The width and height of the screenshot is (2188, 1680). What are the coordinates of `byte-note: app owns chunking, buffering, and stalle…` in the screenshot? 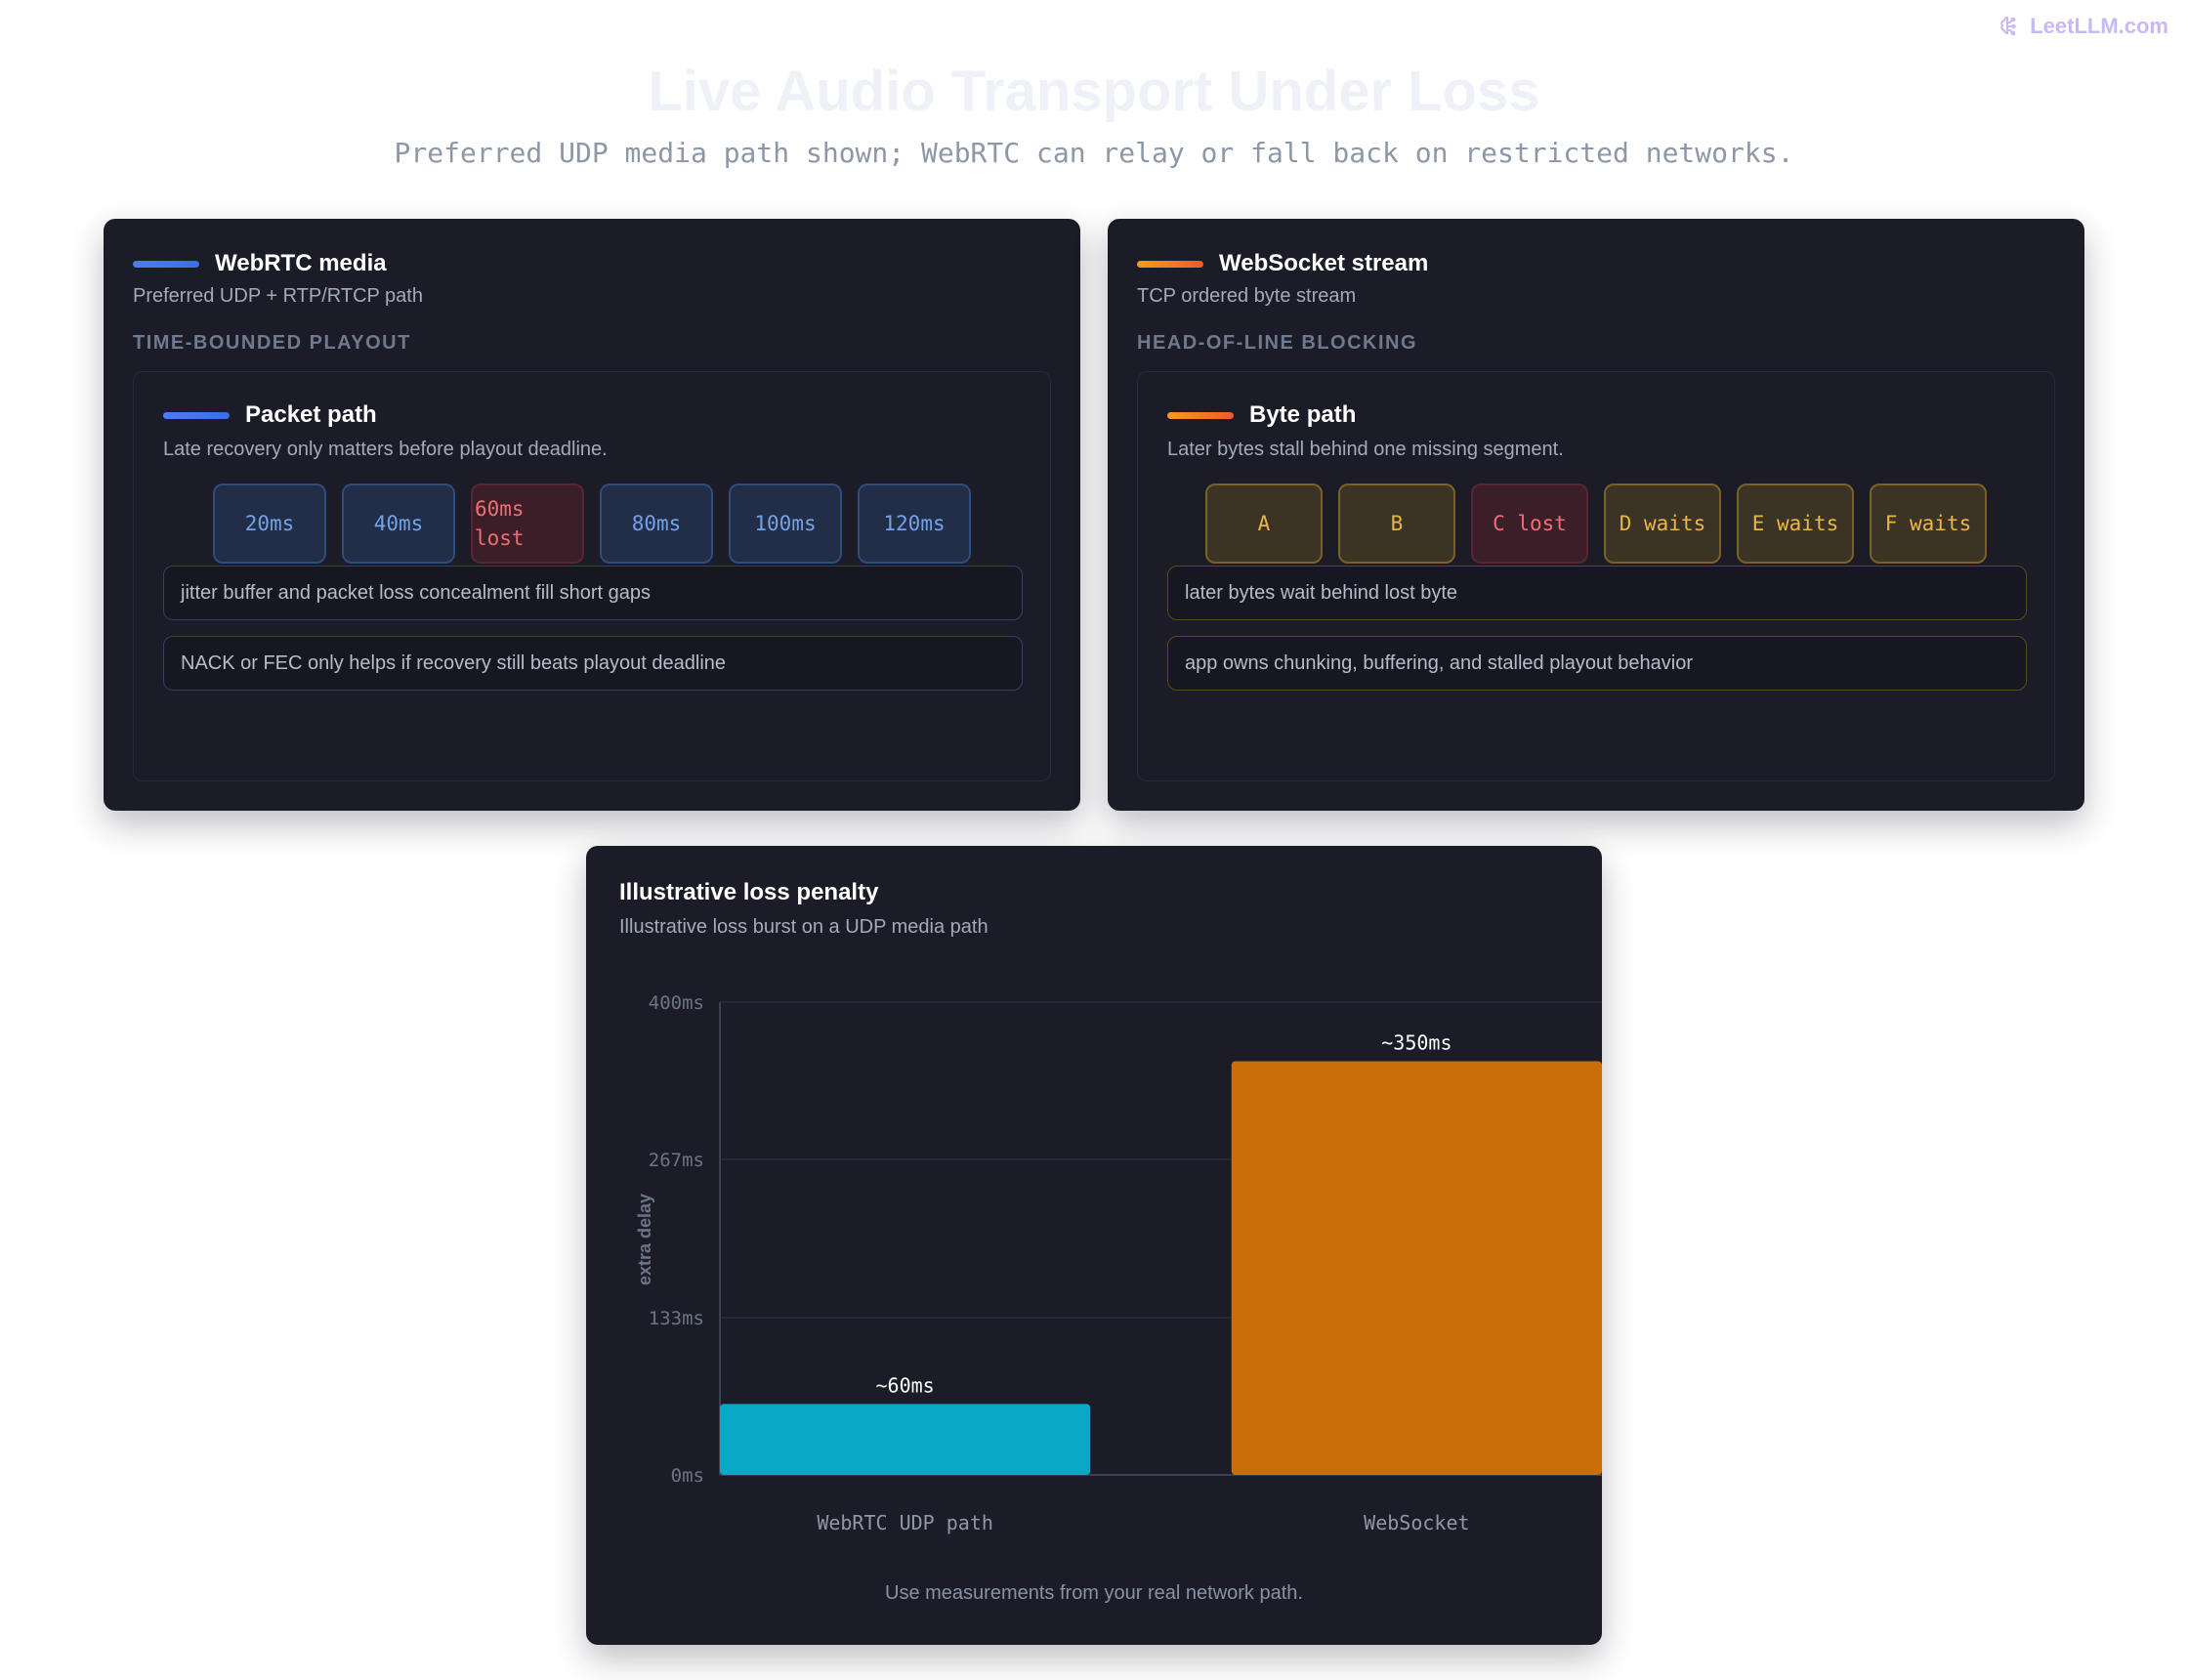 It's located at (1597, 663).